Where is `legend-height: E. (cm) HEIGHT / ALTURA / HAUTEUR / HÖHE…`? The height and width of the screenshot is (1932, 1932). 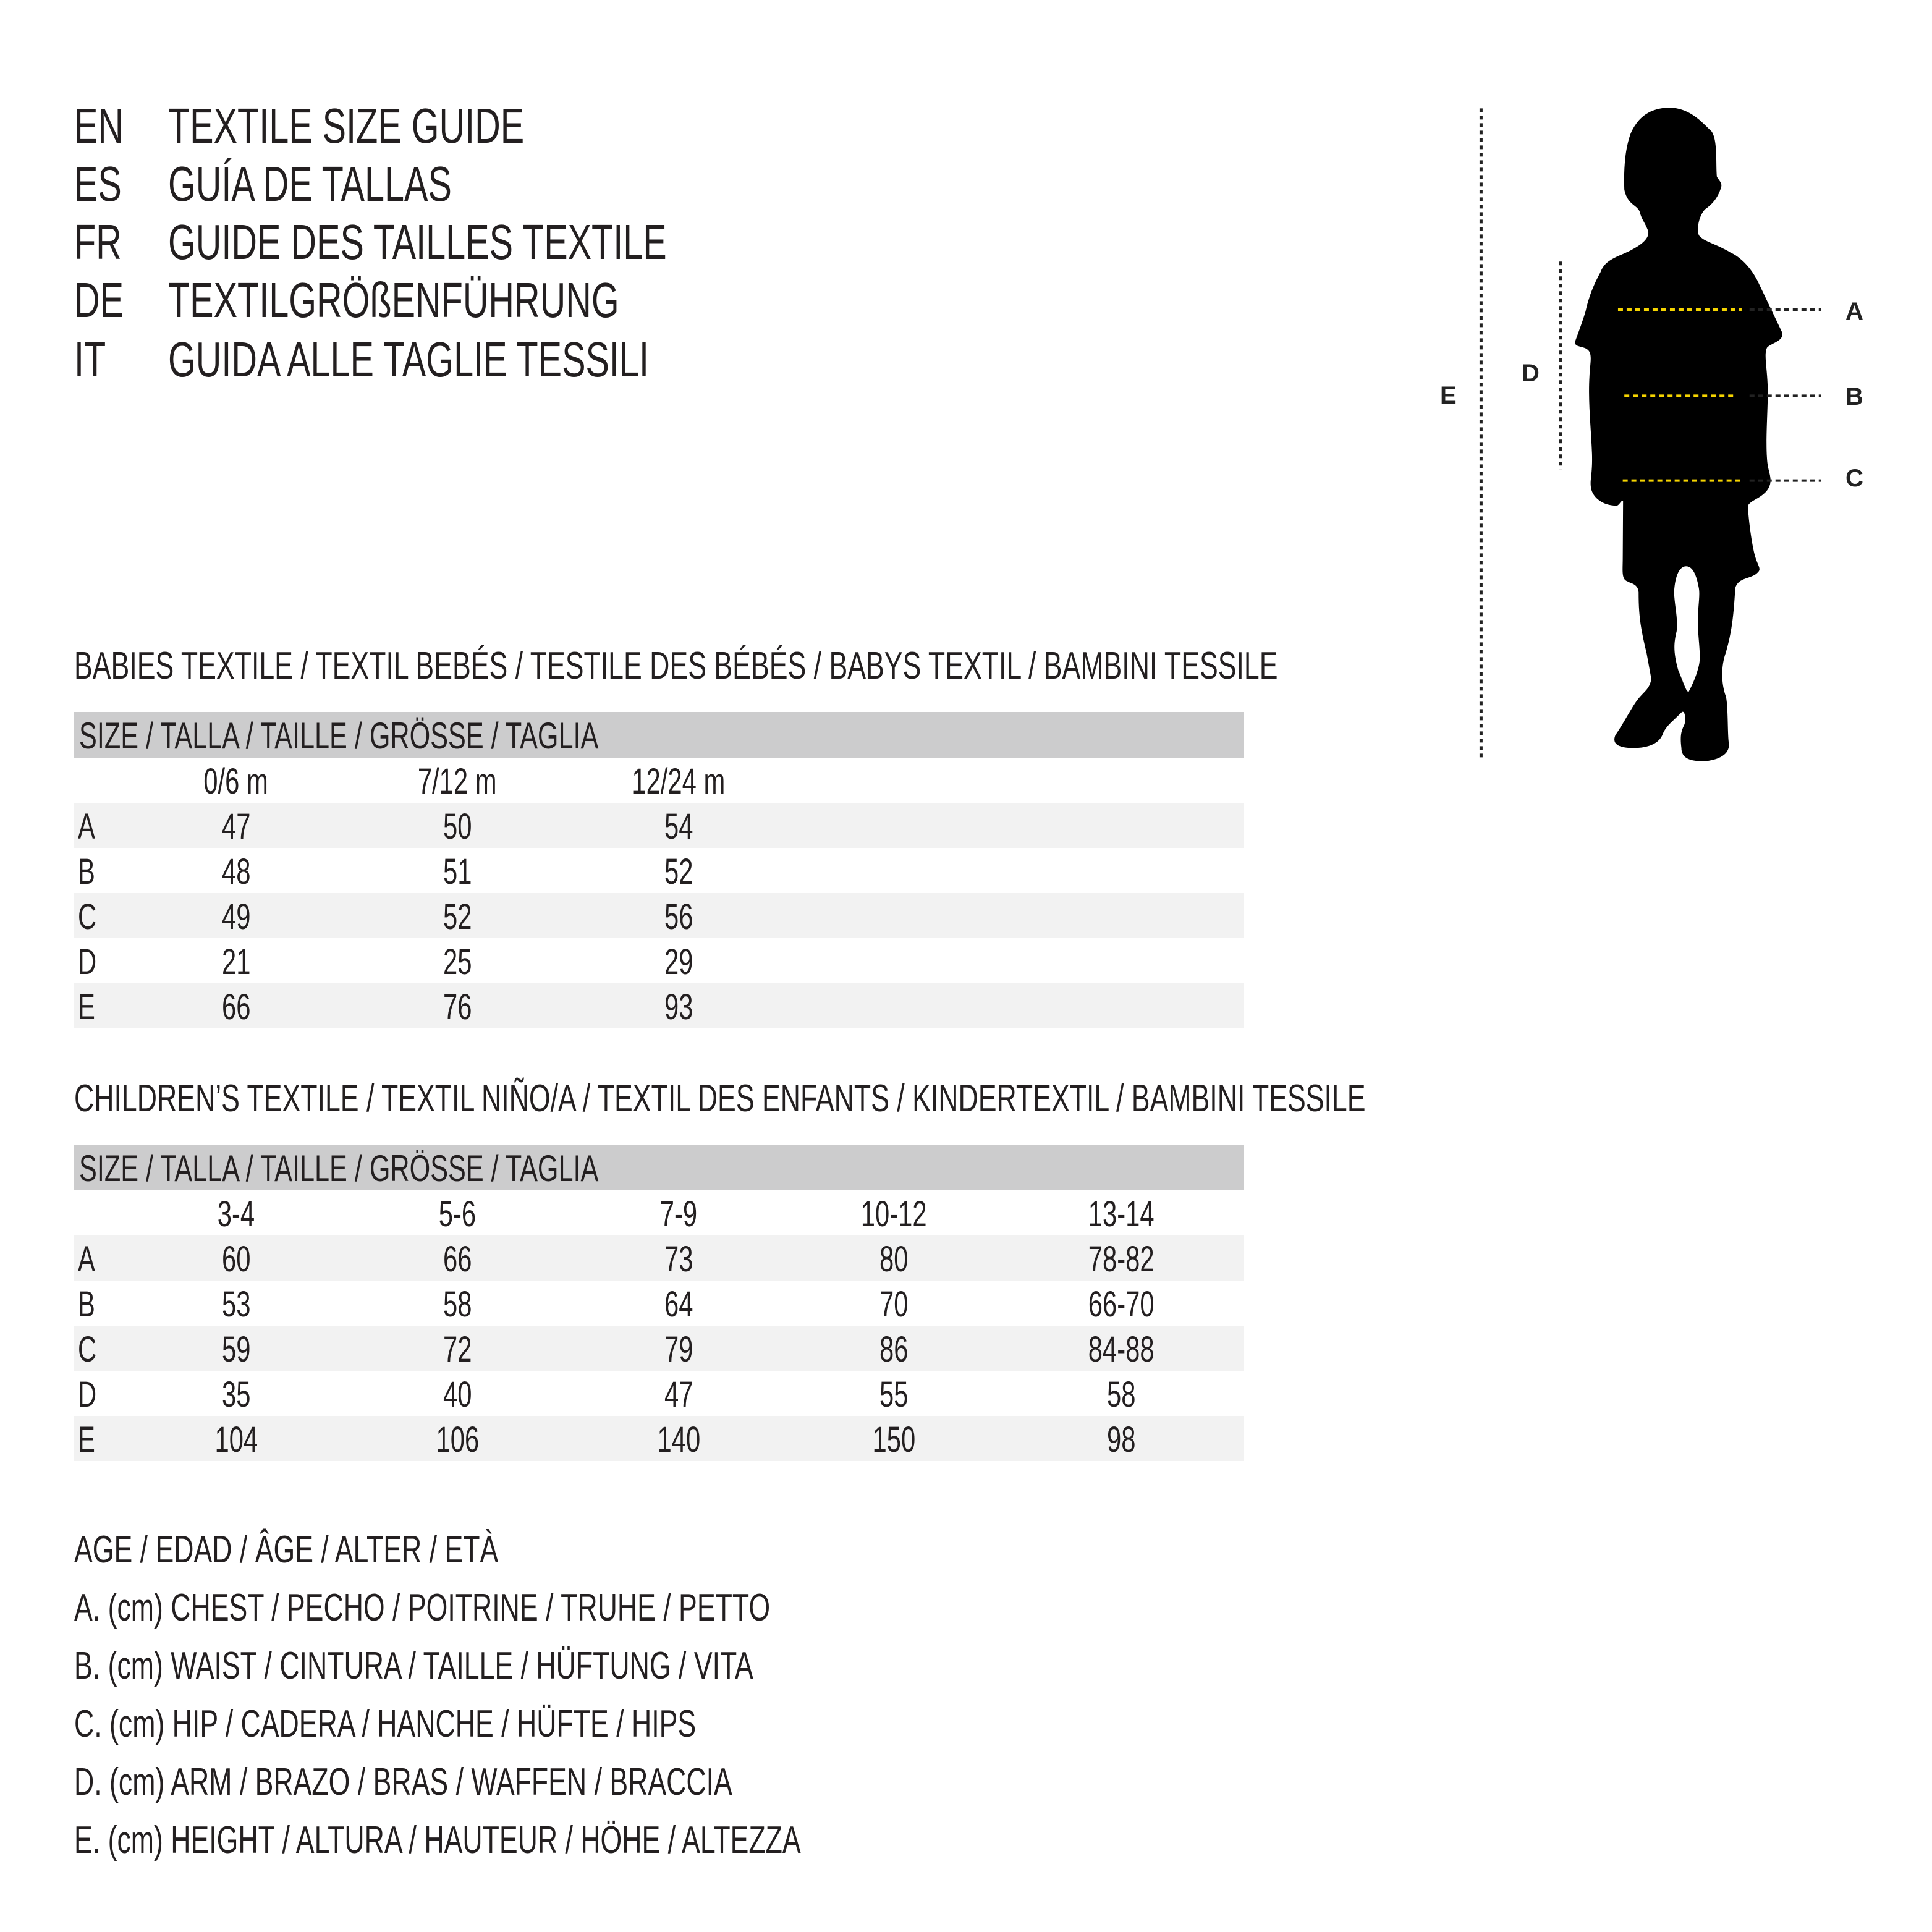 legend-height: E. (cm) HEIGHT / ALTURA / HAUTEUR / HÖHE… is located at coordinates (437, 1840).